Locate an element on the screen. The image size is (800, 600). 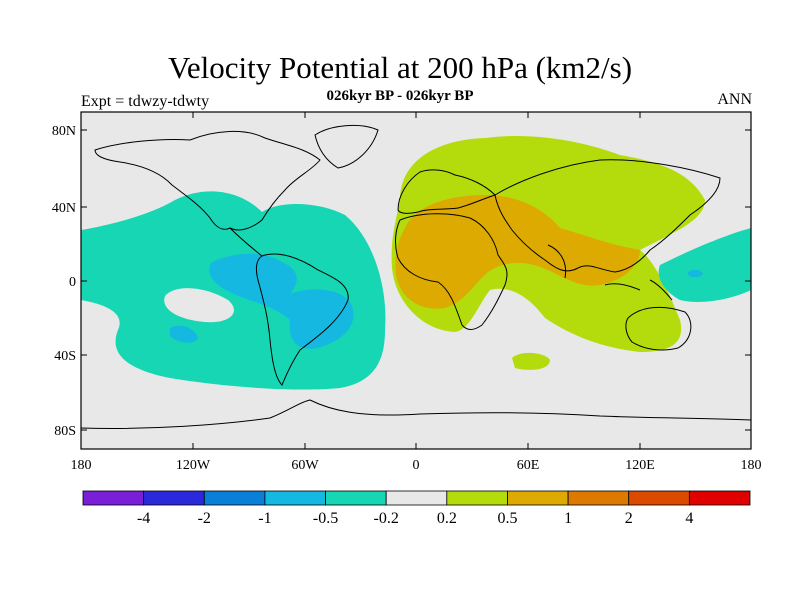
main-title: Velocity Potential at 200 hPa (km2/s) is located at coordinates (400, 67).